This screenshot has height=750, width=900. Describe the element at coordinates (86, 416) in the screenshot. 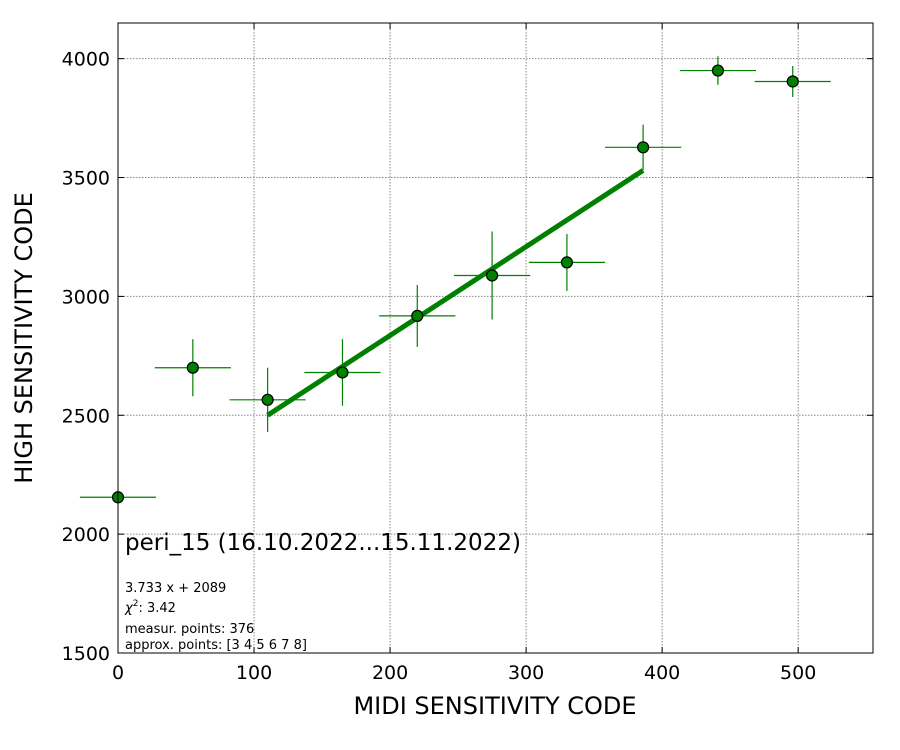

I see `y-tick-label: 2500` at that location.